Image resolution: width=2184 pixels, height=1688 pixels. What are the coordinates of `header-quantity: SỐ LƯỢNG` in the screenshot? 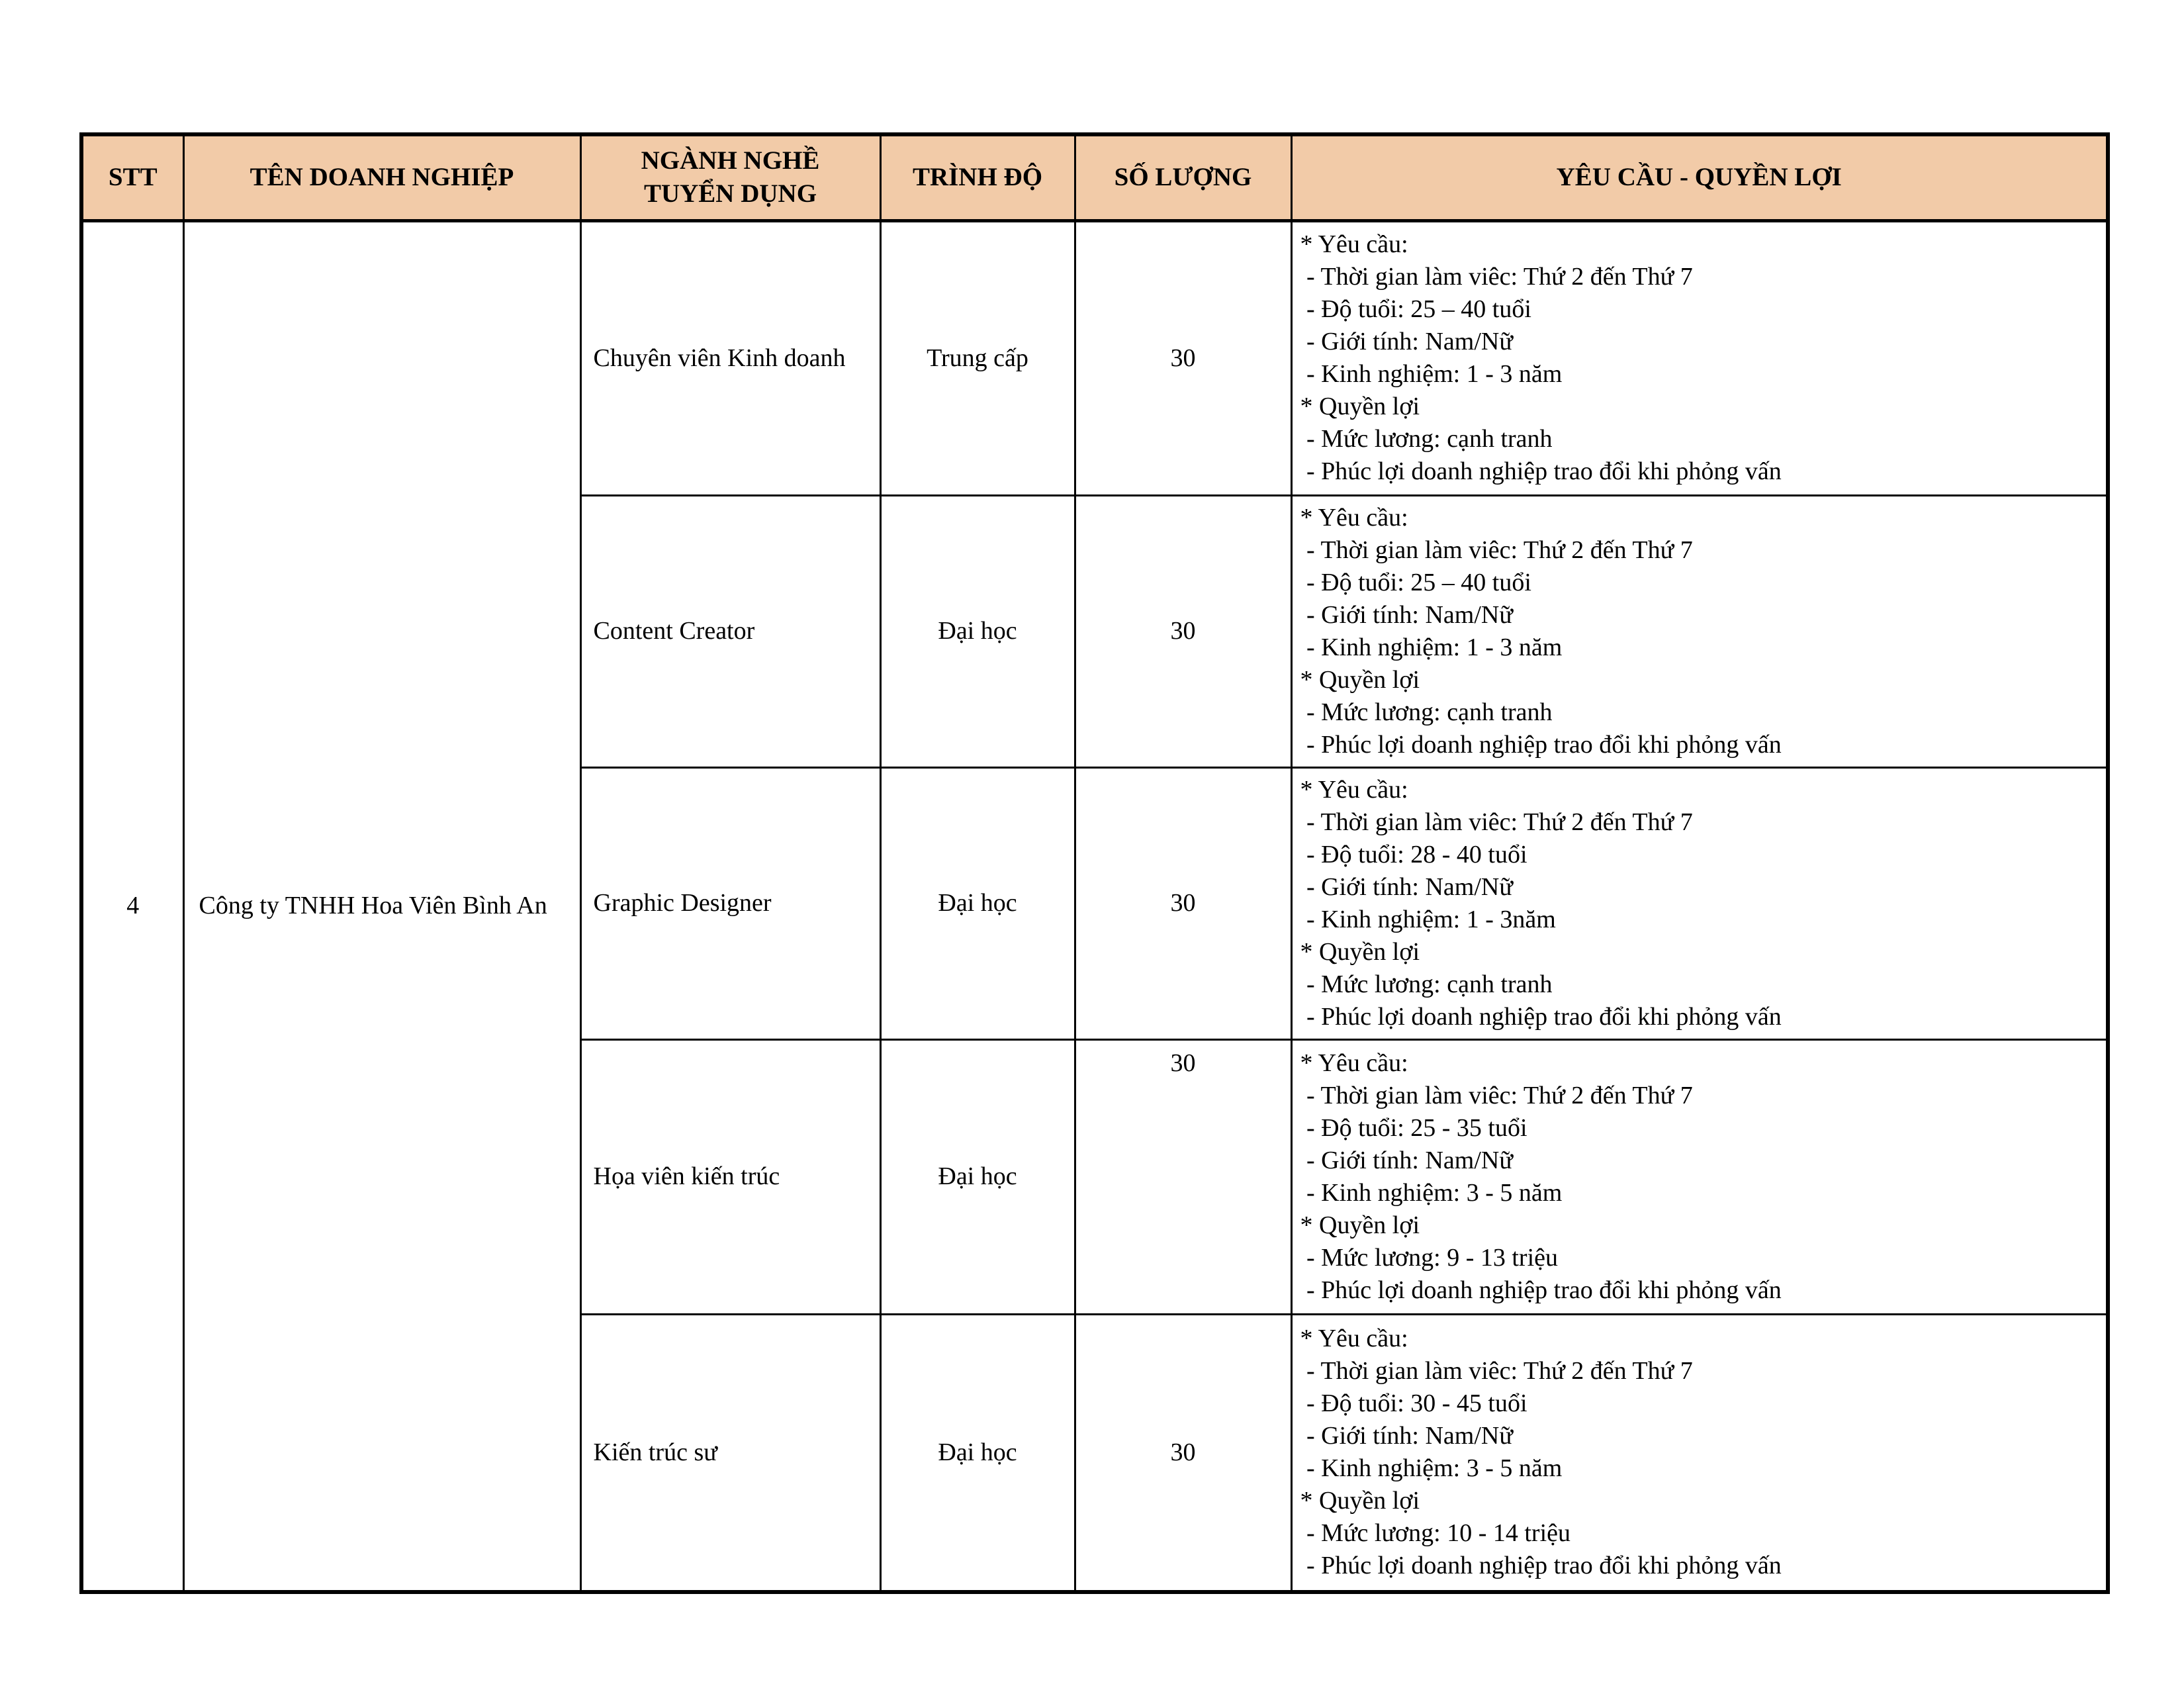 It's located at (1183, 177).